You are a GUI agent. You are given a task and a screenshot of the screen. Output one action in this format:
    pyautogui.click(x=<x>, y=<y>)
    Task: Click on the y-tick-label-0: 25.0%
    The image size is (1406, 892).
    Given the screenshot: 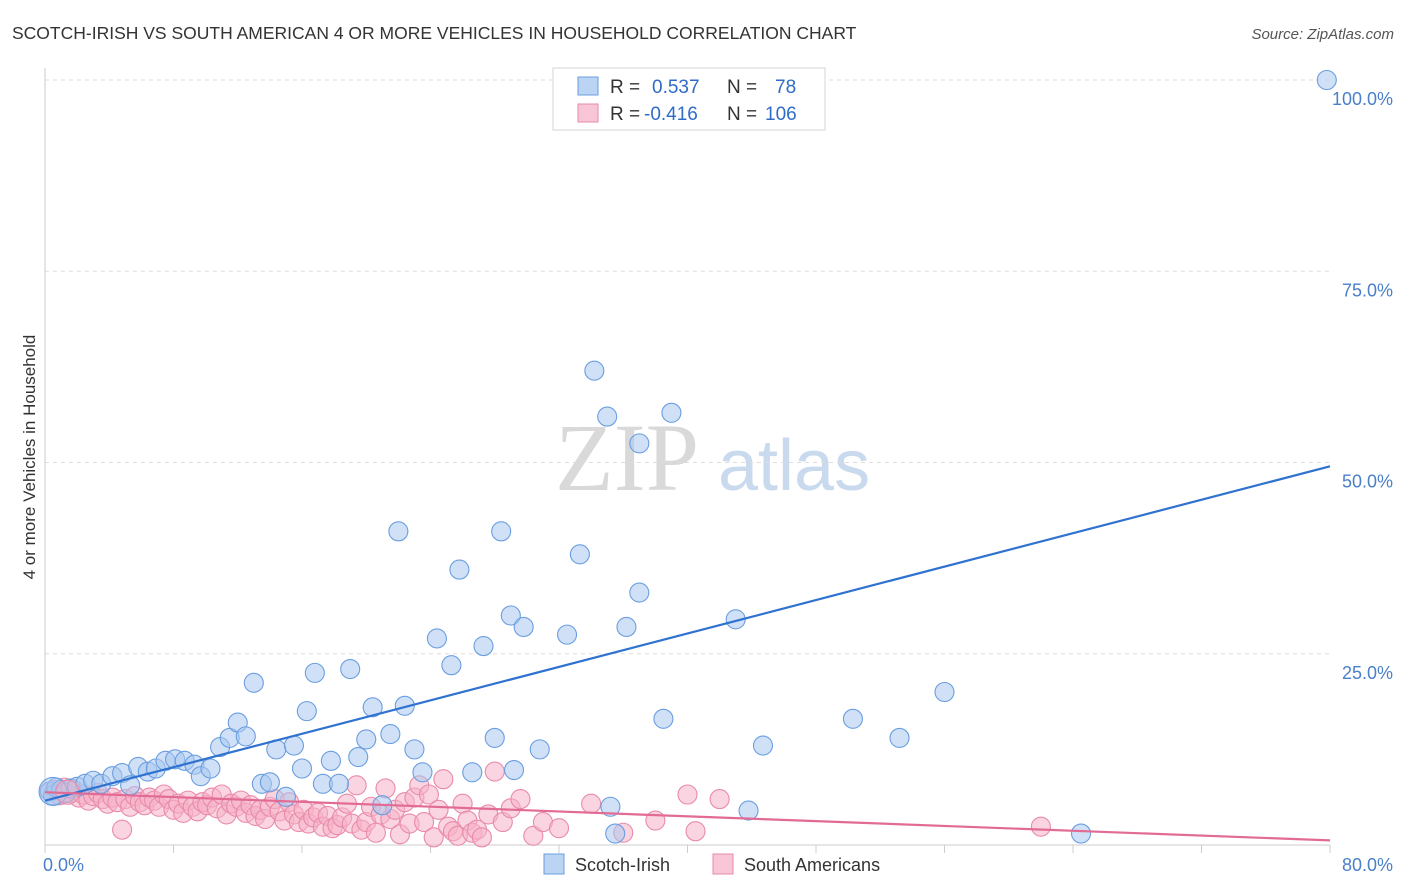 What is the action you would take?
    pyautogui.click(x=1367, y=673)
    